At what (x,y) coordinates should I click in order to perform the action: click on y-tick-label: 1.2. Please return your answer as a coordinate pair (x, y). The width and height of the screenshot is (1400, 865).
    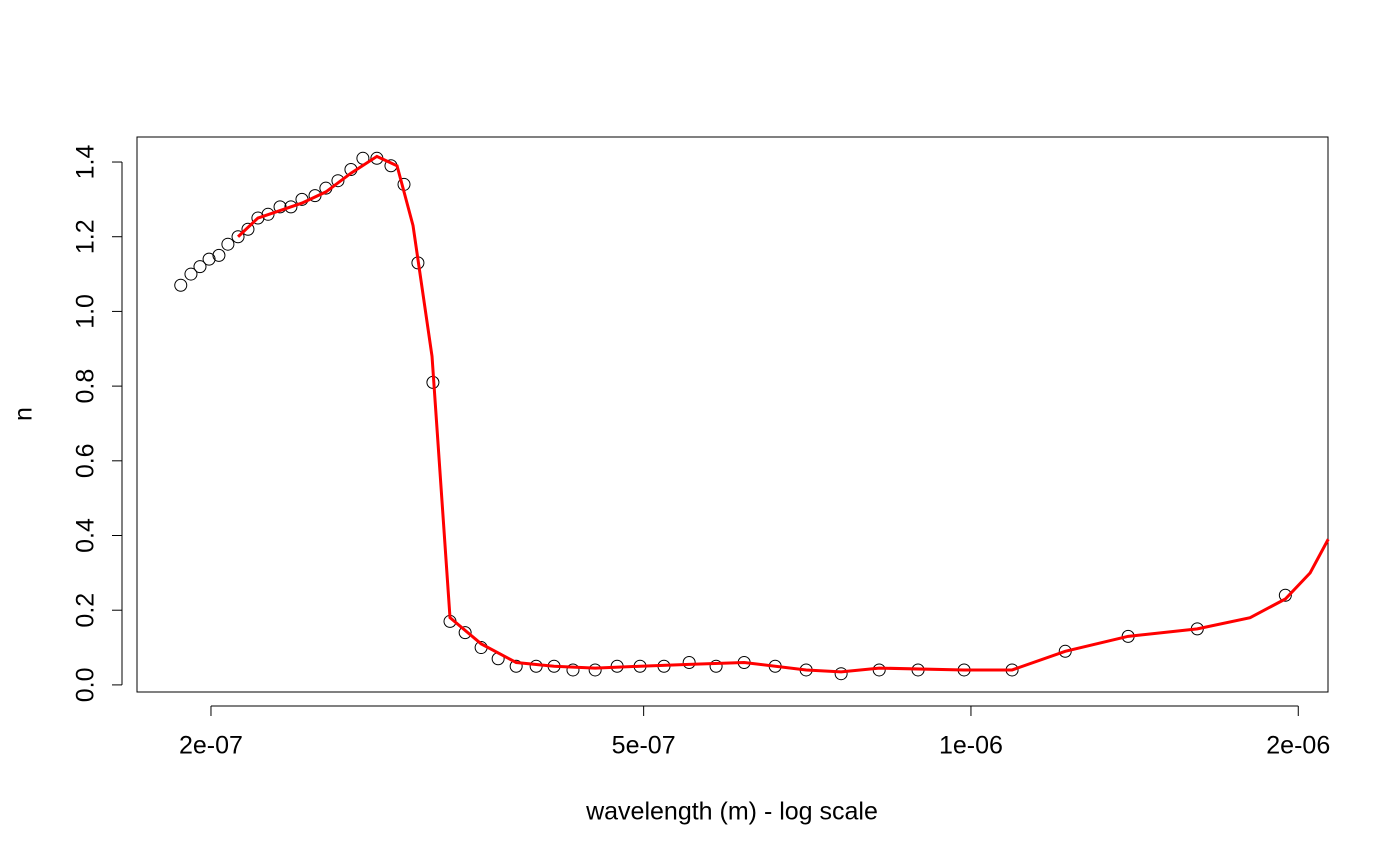
    Looking at the image, I should click on (86, 236).